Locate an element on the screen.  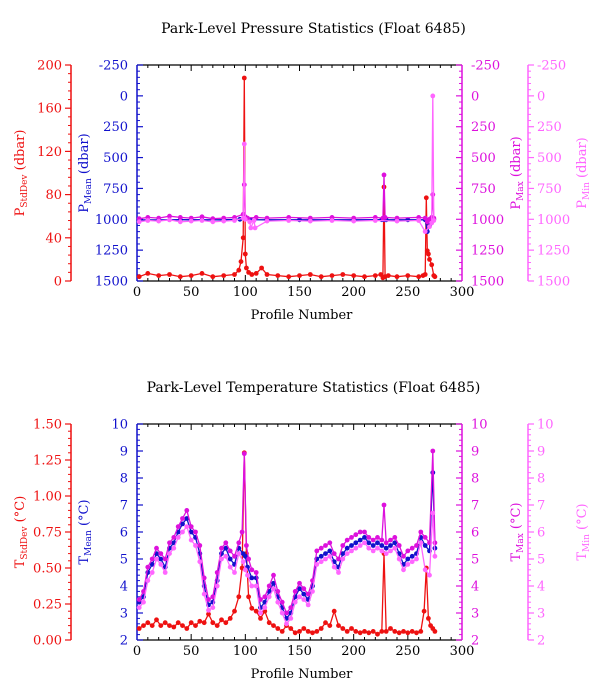
y-tick-label-mean: 1500 is located at coordinates (111, 282).